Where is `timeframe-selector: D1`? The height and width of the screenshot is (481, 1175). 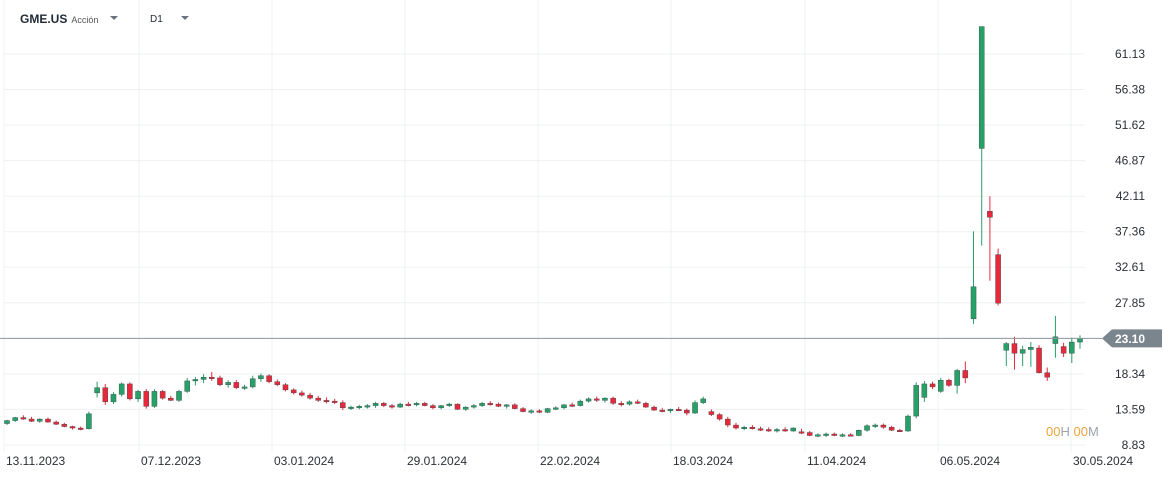 timeframe-selector: D1 is located at coordinates (169, 19).